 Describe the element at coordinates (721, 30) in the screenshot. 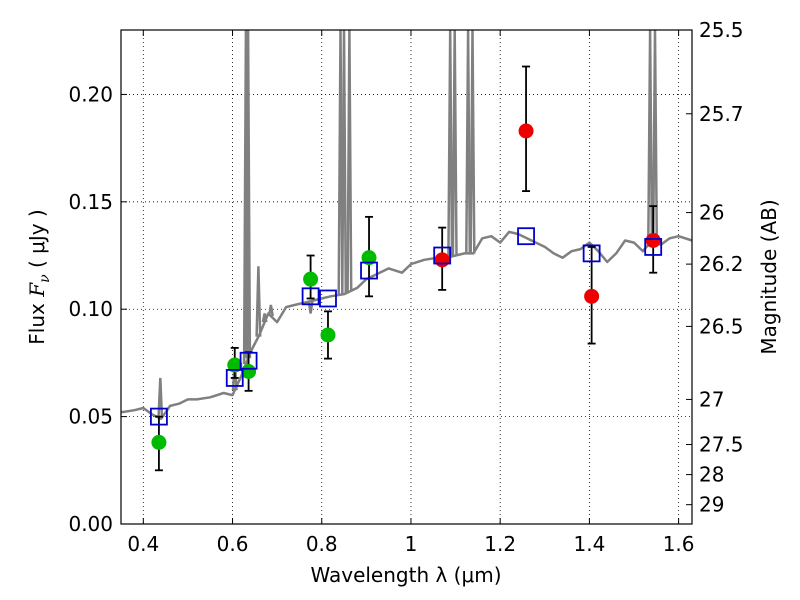

I see `right-tick-label: 25.5` at that location.